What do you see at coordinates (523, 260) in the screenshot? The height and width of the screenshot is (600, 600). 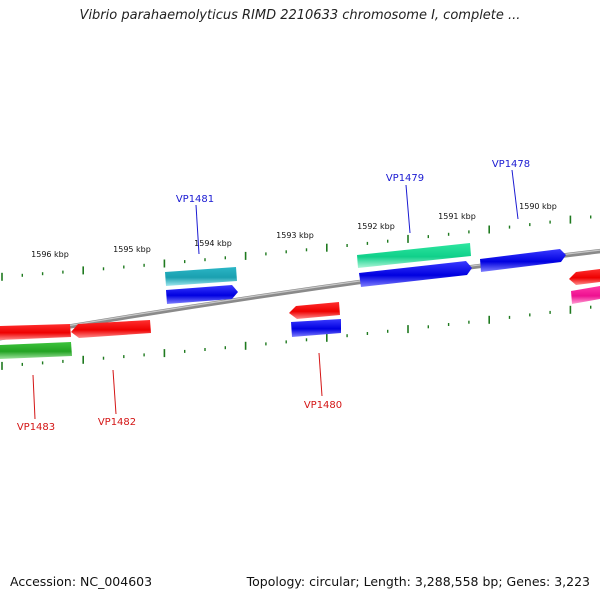 I see `gene-feature-vp1478` at bounding box center [523, 260].